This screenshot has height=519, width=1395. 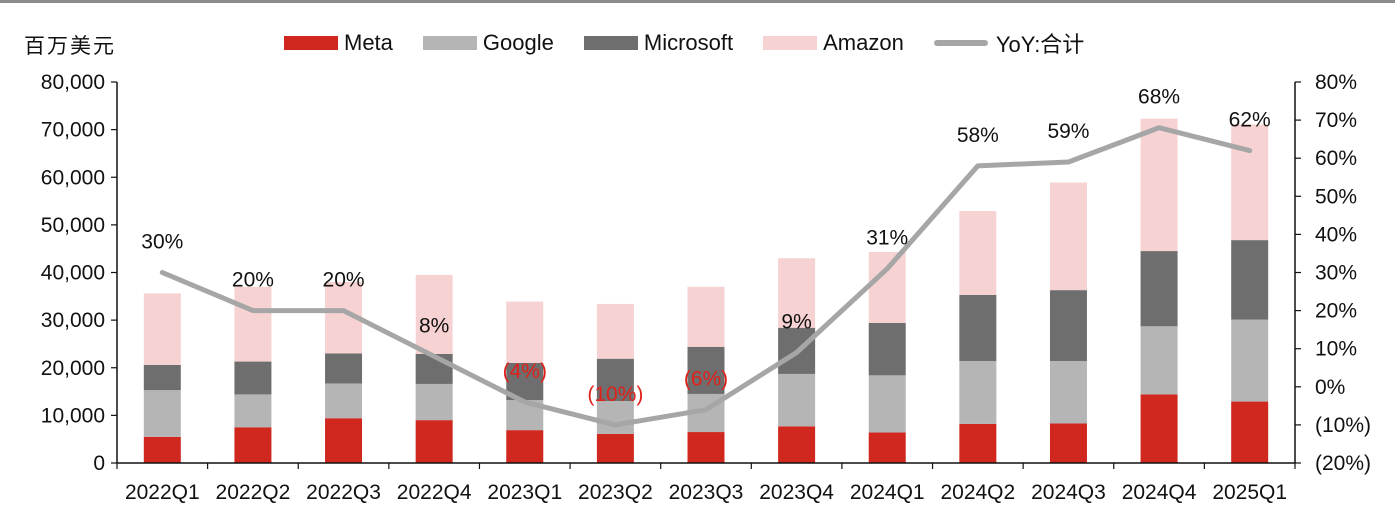 What do you see at coordinates (70, 46) in the screenshot?
I see `unit-label: 百万美元` at bounding box center [70, 46].